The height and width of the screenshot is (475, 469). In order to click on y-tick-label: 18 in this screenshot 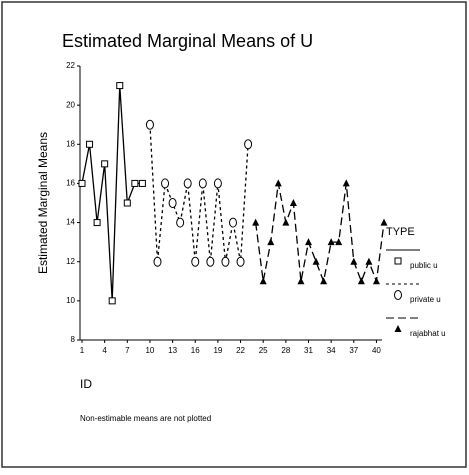, I will do `click(70, 143)`.